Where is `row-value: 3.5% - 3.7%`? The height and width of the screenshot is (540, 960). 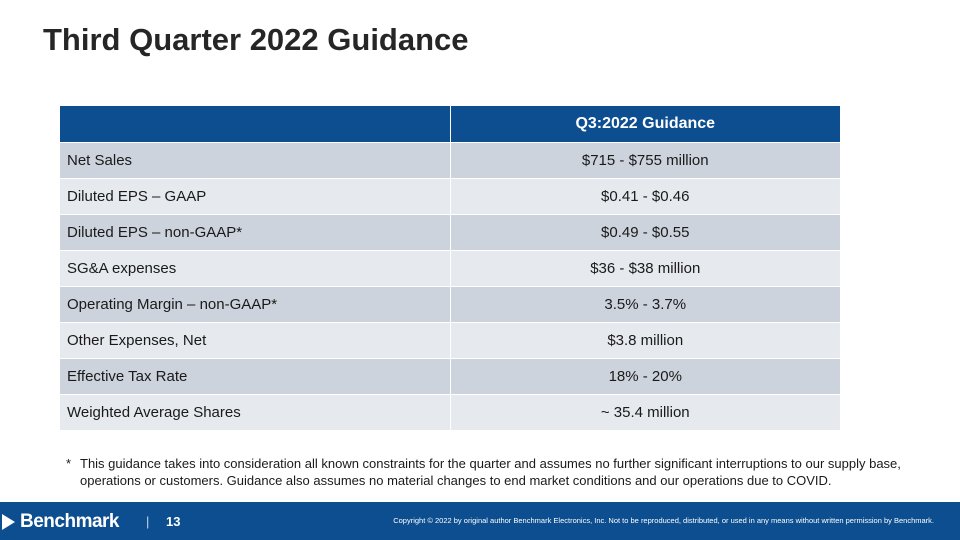
row-value: 3.5% - 3.7% is located at coordinates (645, 304).